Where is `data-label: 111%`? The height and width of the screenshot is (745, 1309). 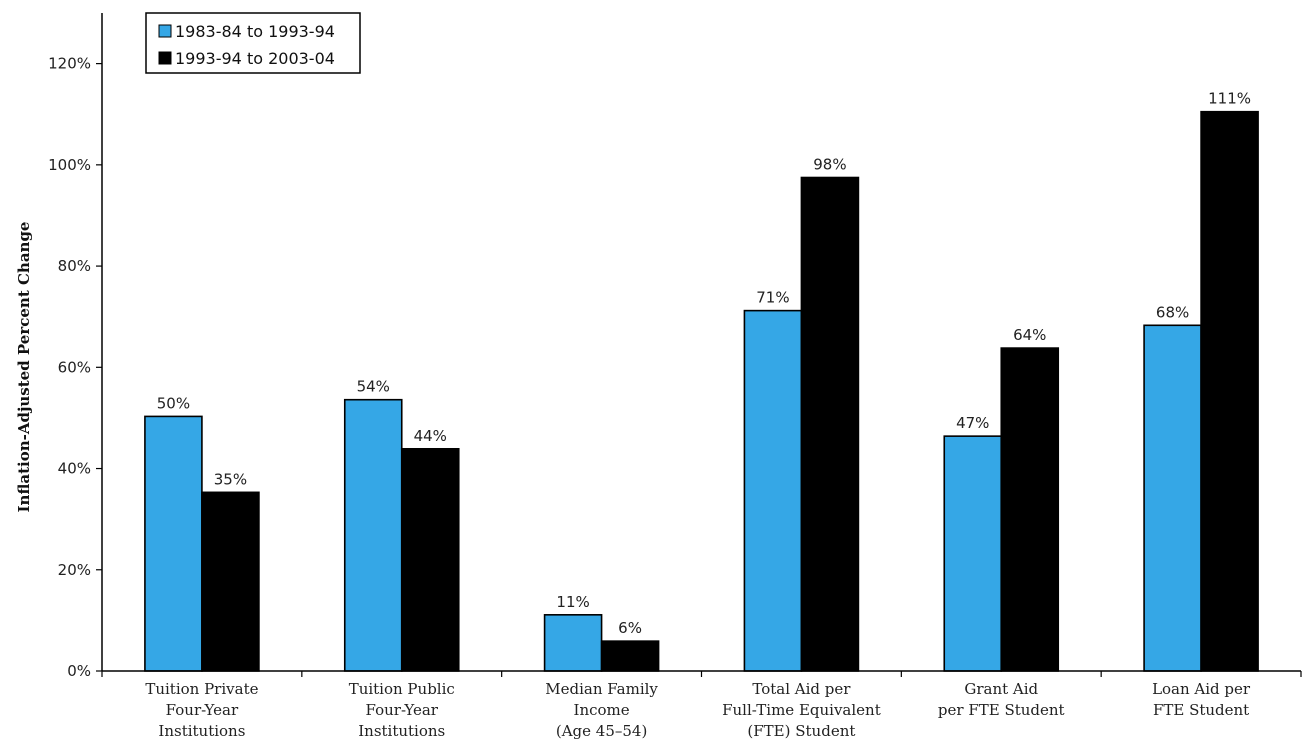
data-label: 111% is located at coordinates (1229, 99).